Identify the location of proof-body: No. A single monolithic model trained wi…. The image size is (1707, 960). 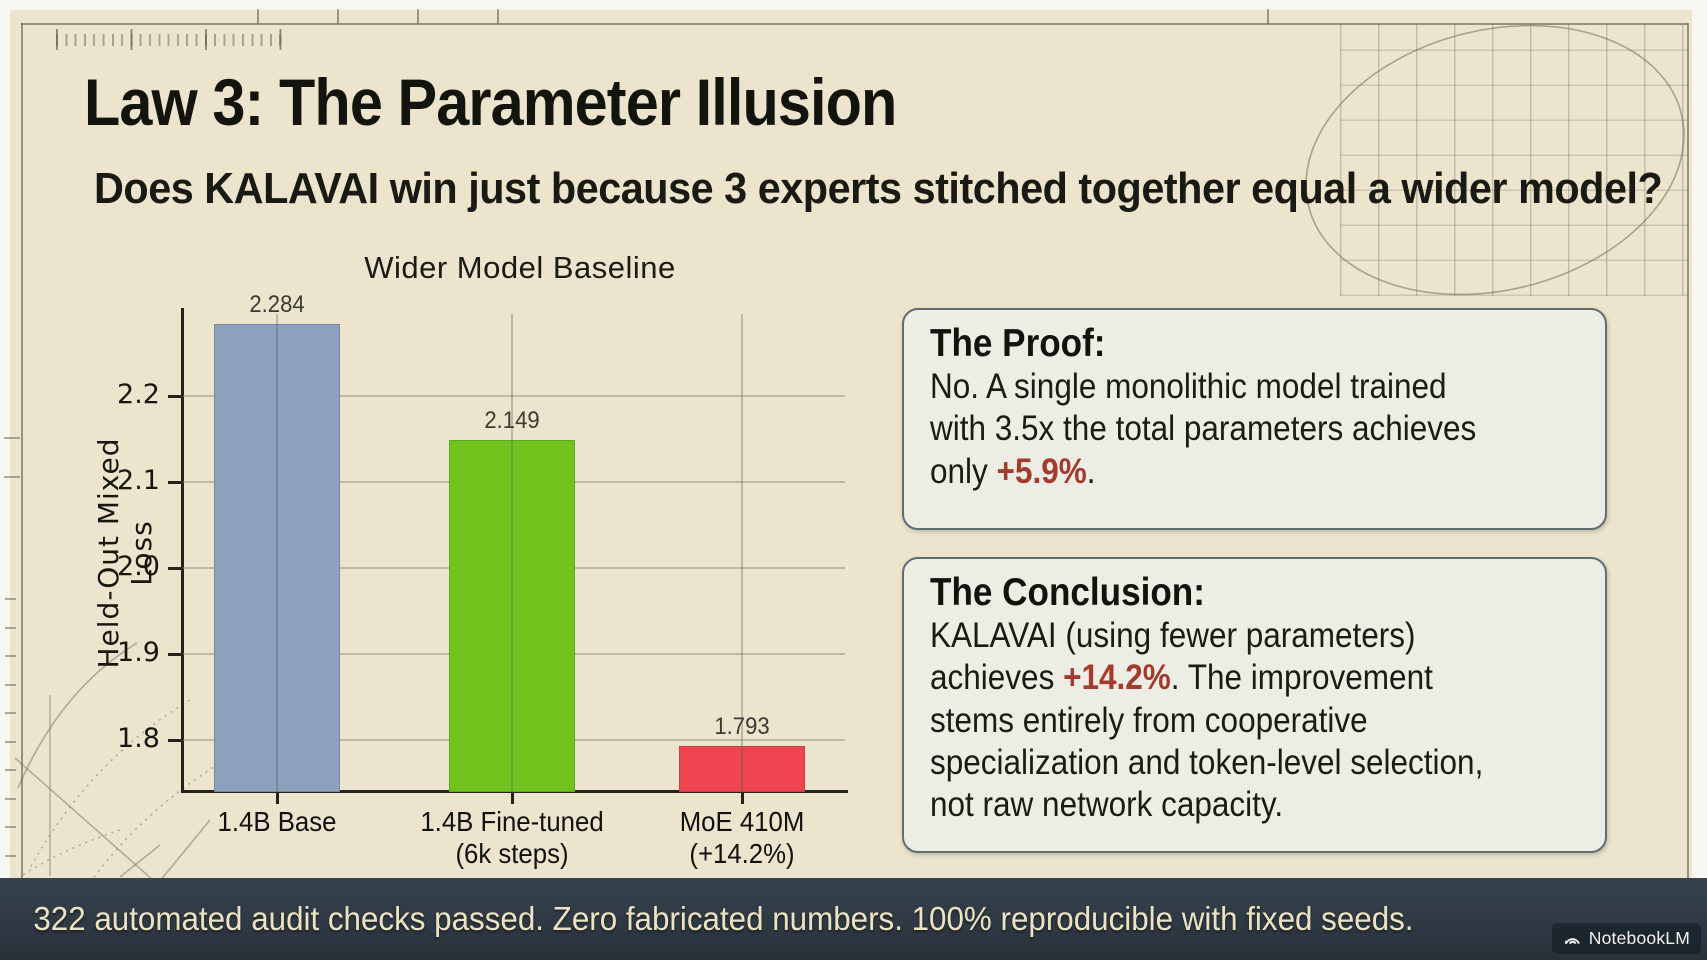
(1203, 429).